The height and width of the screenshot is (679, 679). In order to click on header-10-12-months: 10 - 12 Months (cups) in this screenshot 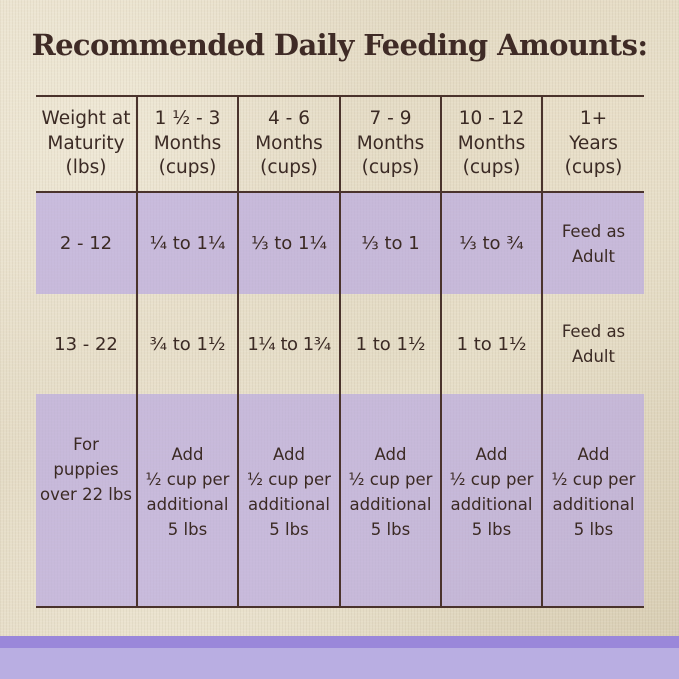, I will do `click(491, 143)`.